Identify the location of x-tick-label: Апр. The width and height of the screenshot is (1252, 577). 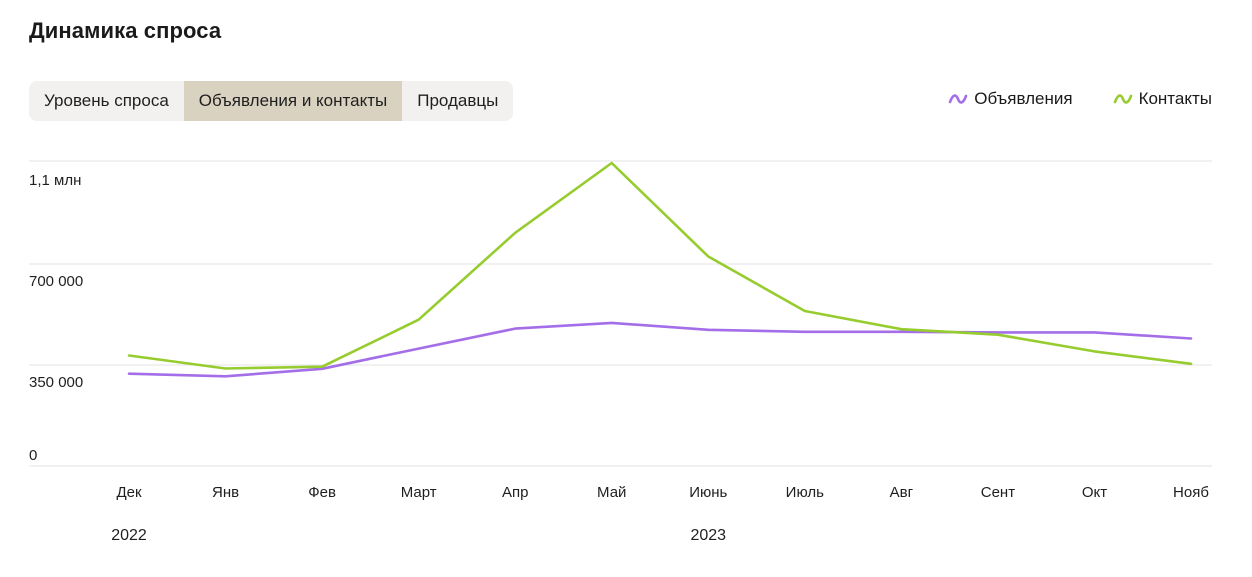
(515, 492).